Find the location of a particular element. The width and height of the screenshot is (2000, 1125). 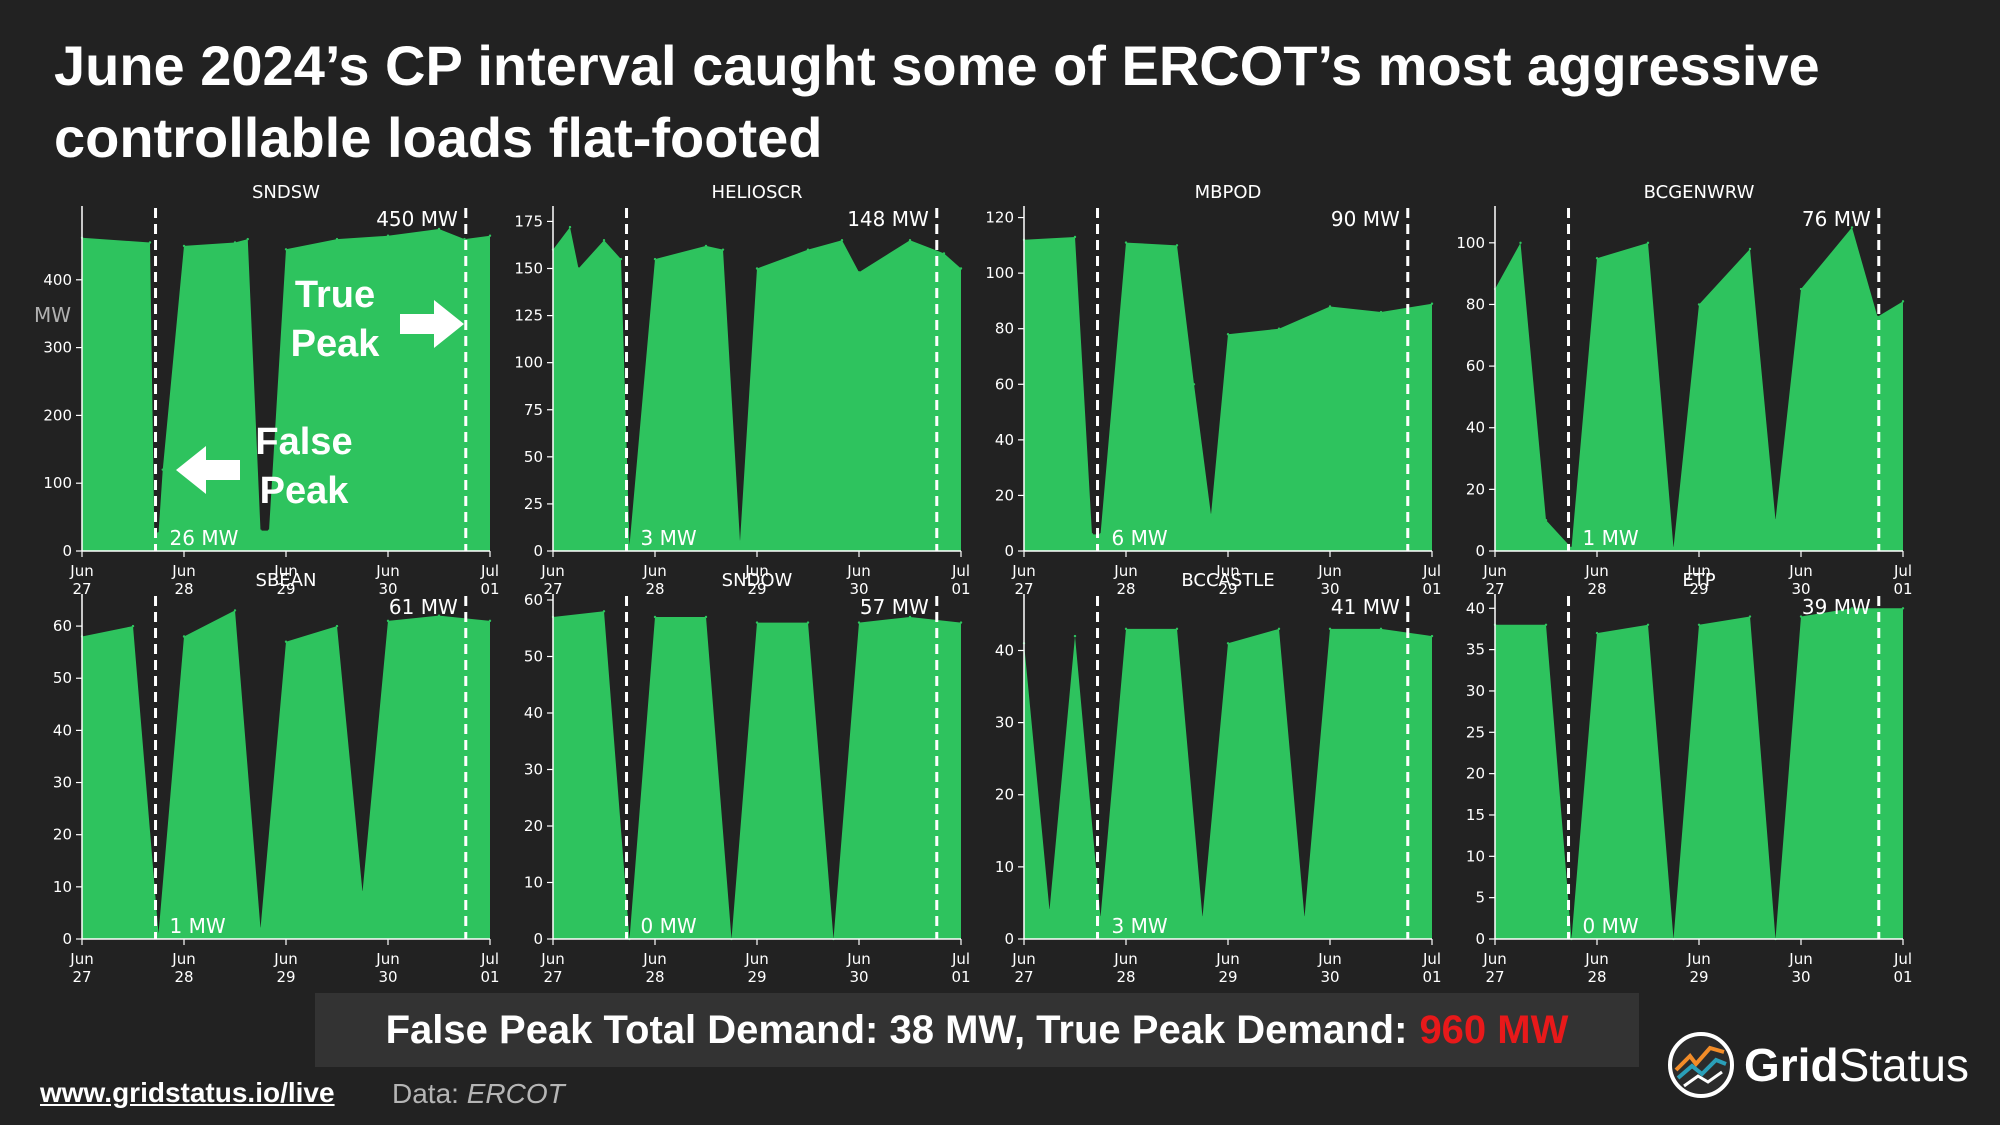

area-series-helioscr is located at coordinates (757, 389).